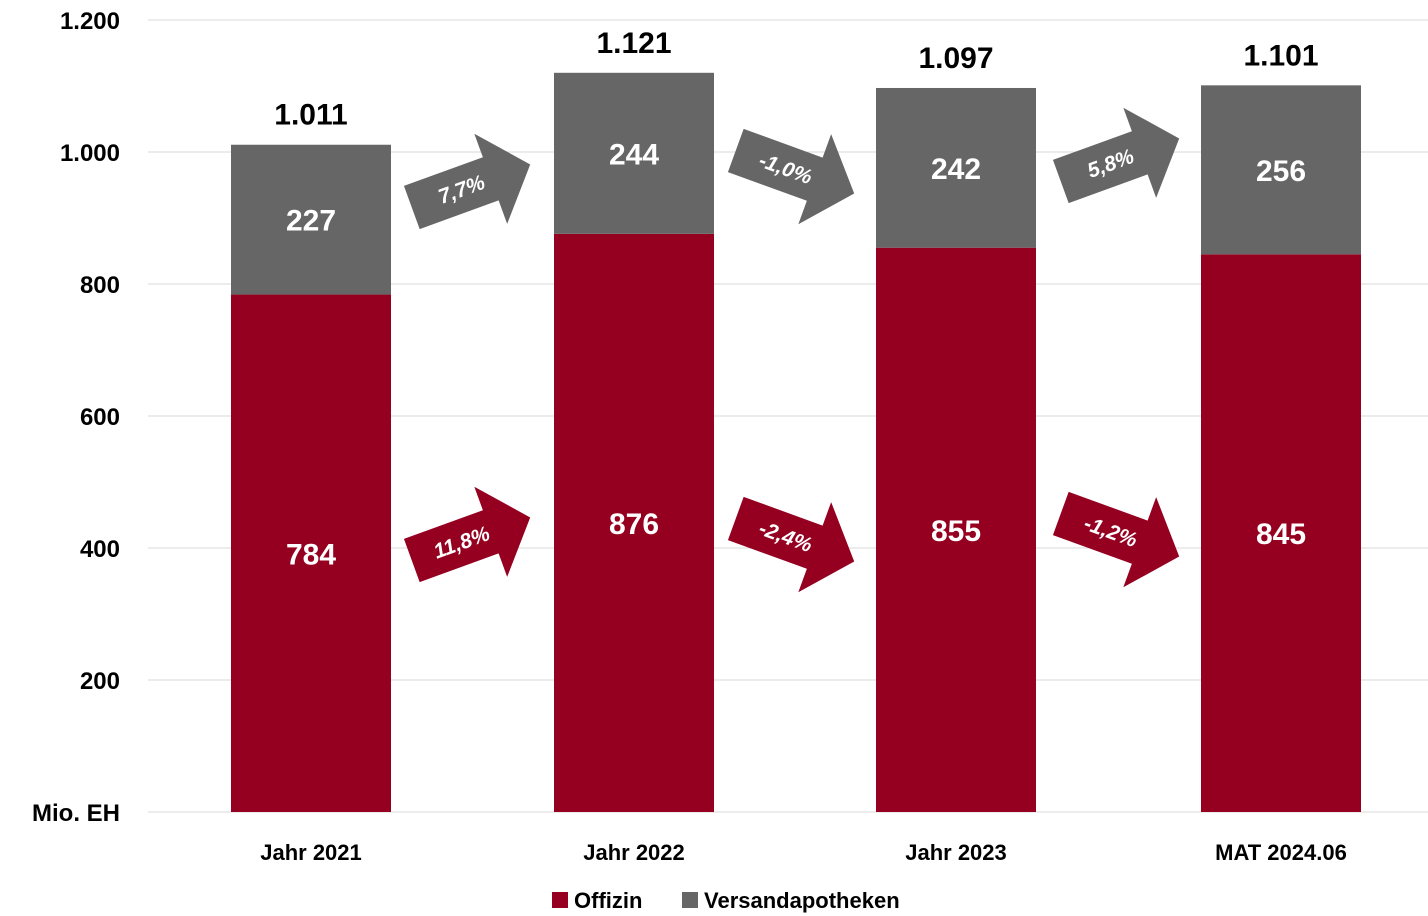 This screenshot has width=1428, height=916. Describe the element at coordinates (956, 852) in the screenshot. I see `x-tick-label: Jahr 2023` at that location.